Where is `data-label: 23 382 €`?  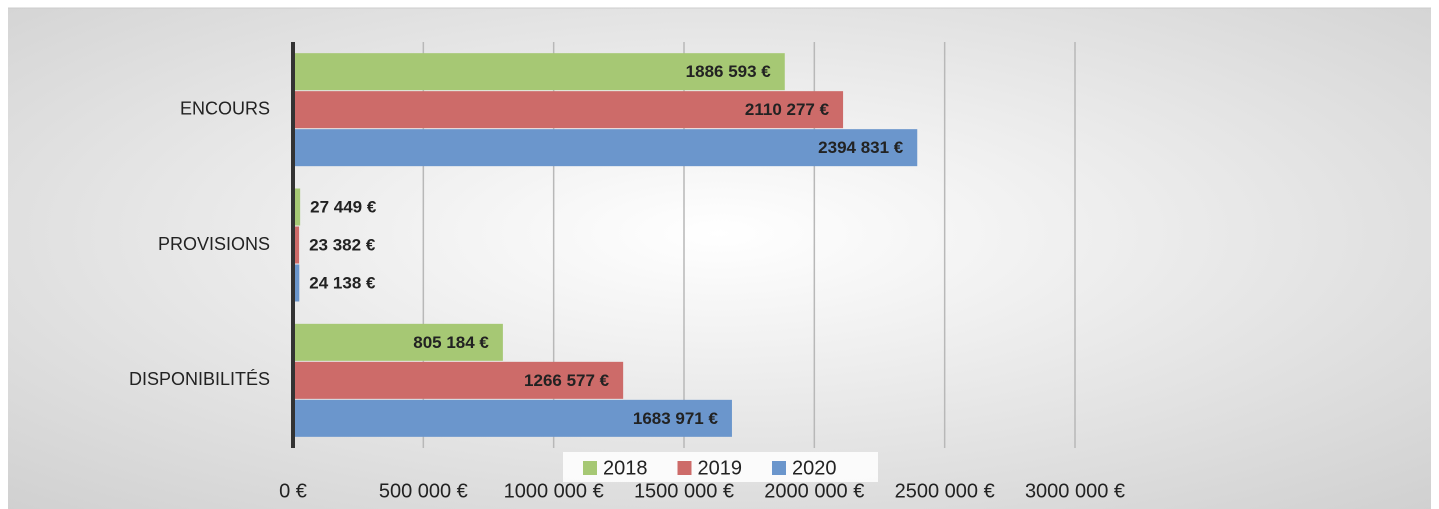 data-label: 23 382 € is located at coordinates (342, 244).